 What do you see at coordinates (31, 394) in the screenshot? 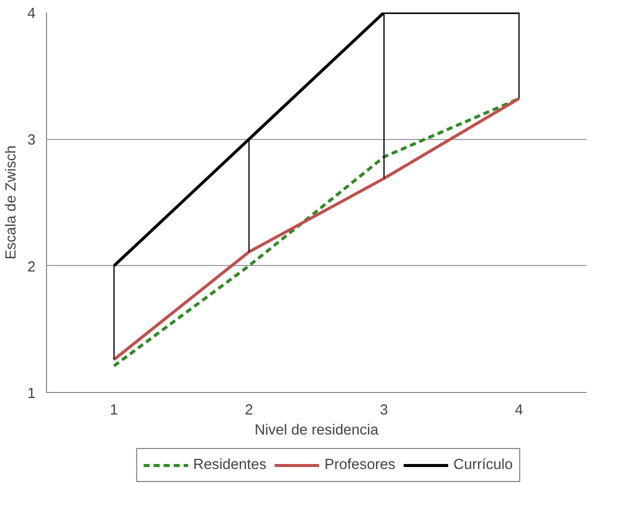
I see `y-tick-label: 1` at bounding box center [31, 394].